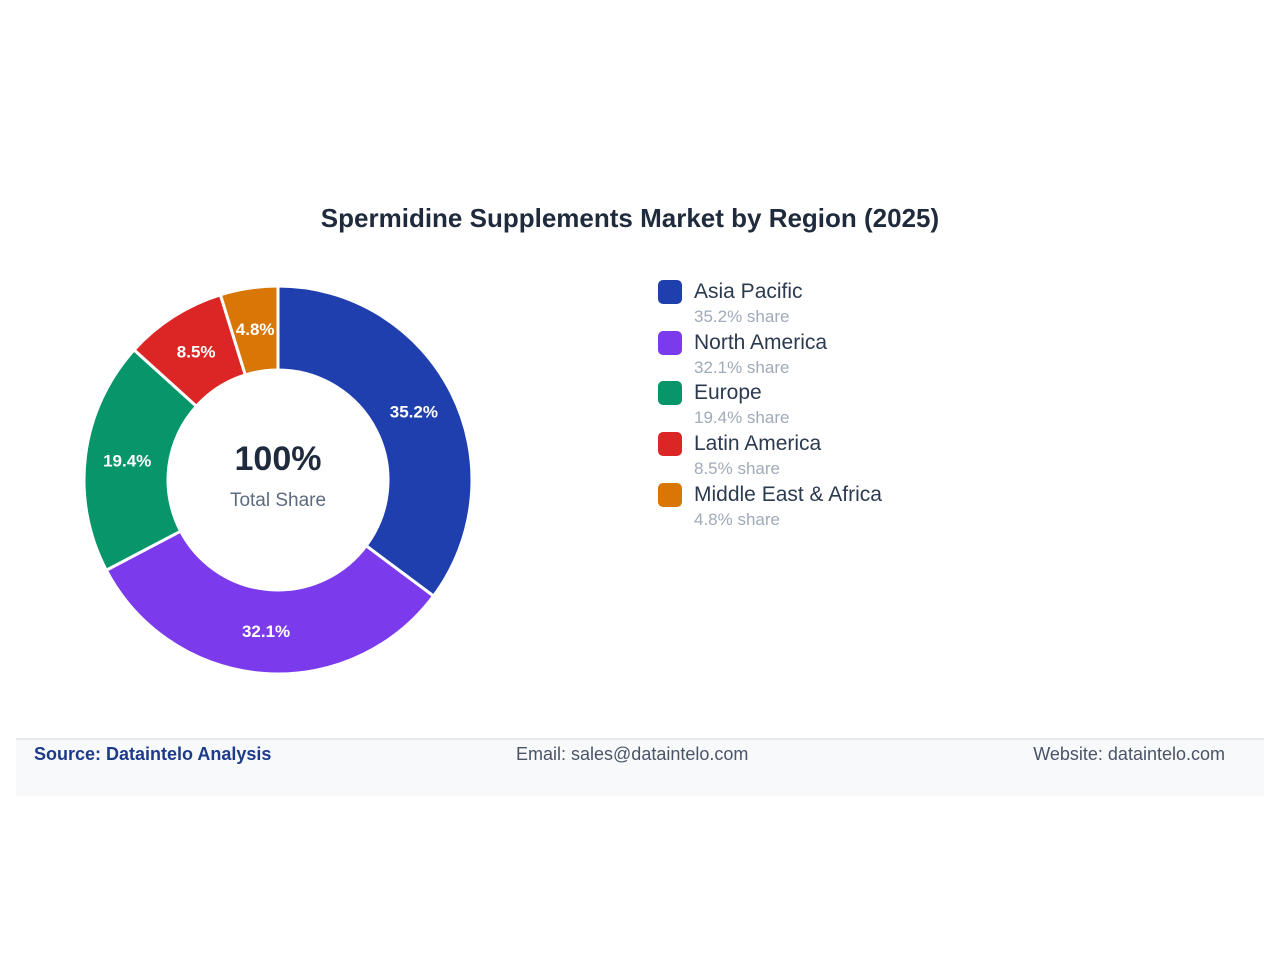 Image resolution: width=1280 pixels, height=960 pixels. Describe the element at coordinates (737, 519) in the screenshot. I see `legend-share: 4.8% share` at that location.